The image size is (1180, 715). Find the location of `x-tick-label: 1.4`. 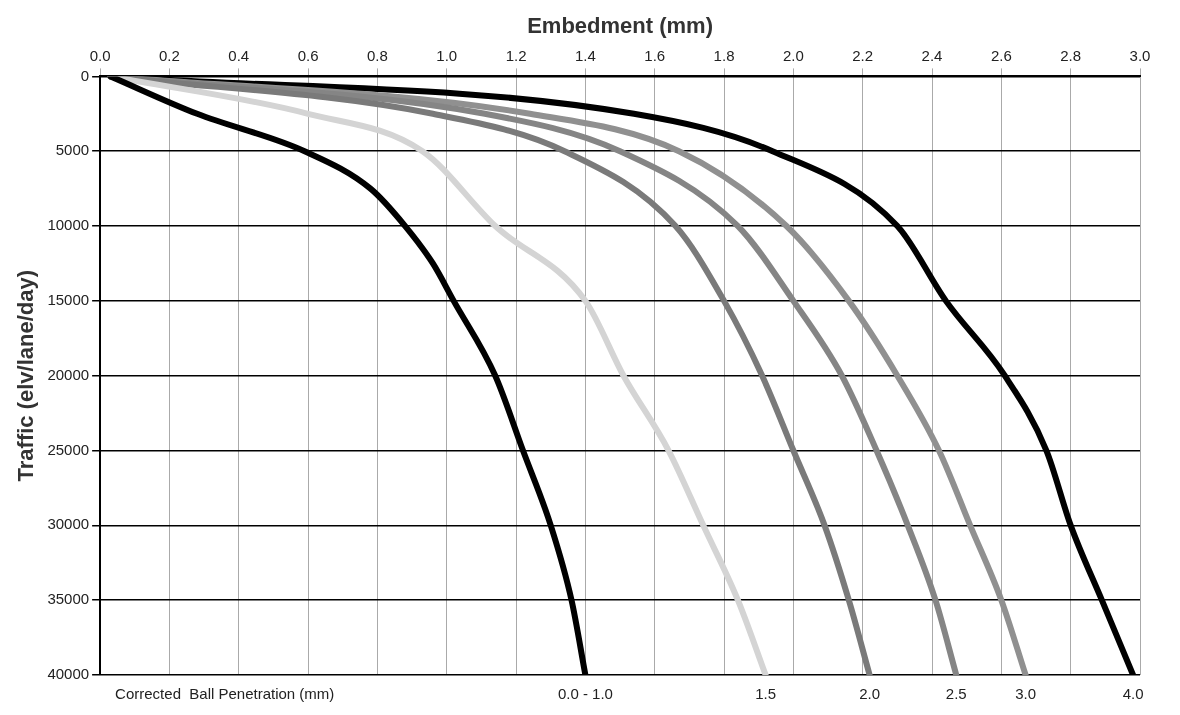

x-tick-label: 1.4 is located at coordinates (585, 55).